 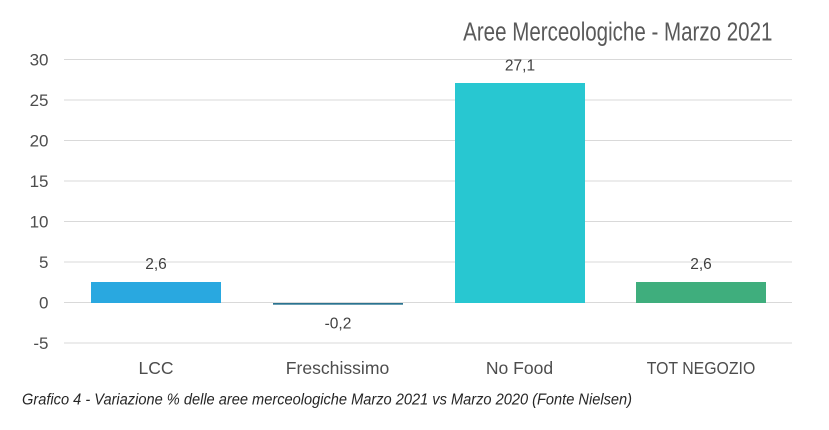 I want to click on svg-text: No Food, so click(x=519, y=368).